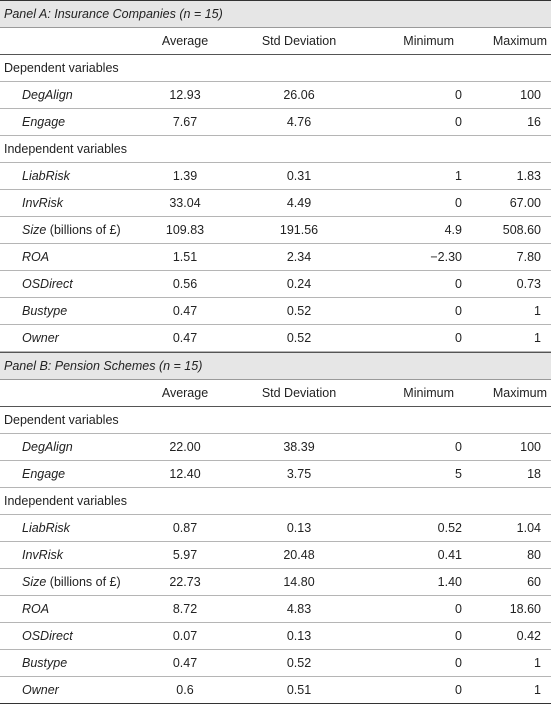  What do you see at coordinates (528, 284) in the screenshot?
I see `maximum-cell: 0.73` at bounding box center [528, 284].